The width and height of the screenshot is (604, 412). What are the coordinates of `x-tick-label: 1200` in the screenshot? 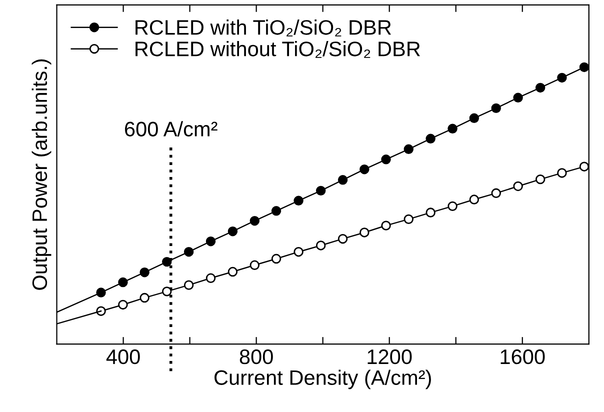 It's located at (390, 356).